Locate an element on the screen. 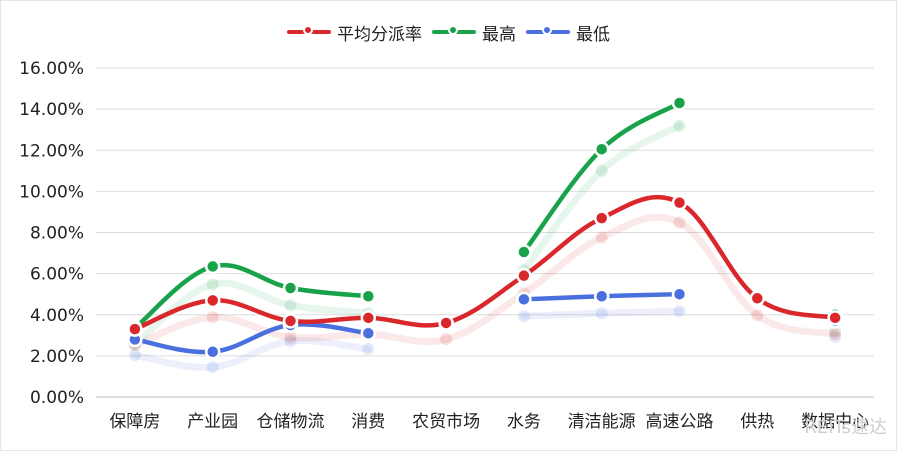 The width and height of the screenshot is (897, 451). x-category-label: 仓储物流 is located at coordinates (291, 422).